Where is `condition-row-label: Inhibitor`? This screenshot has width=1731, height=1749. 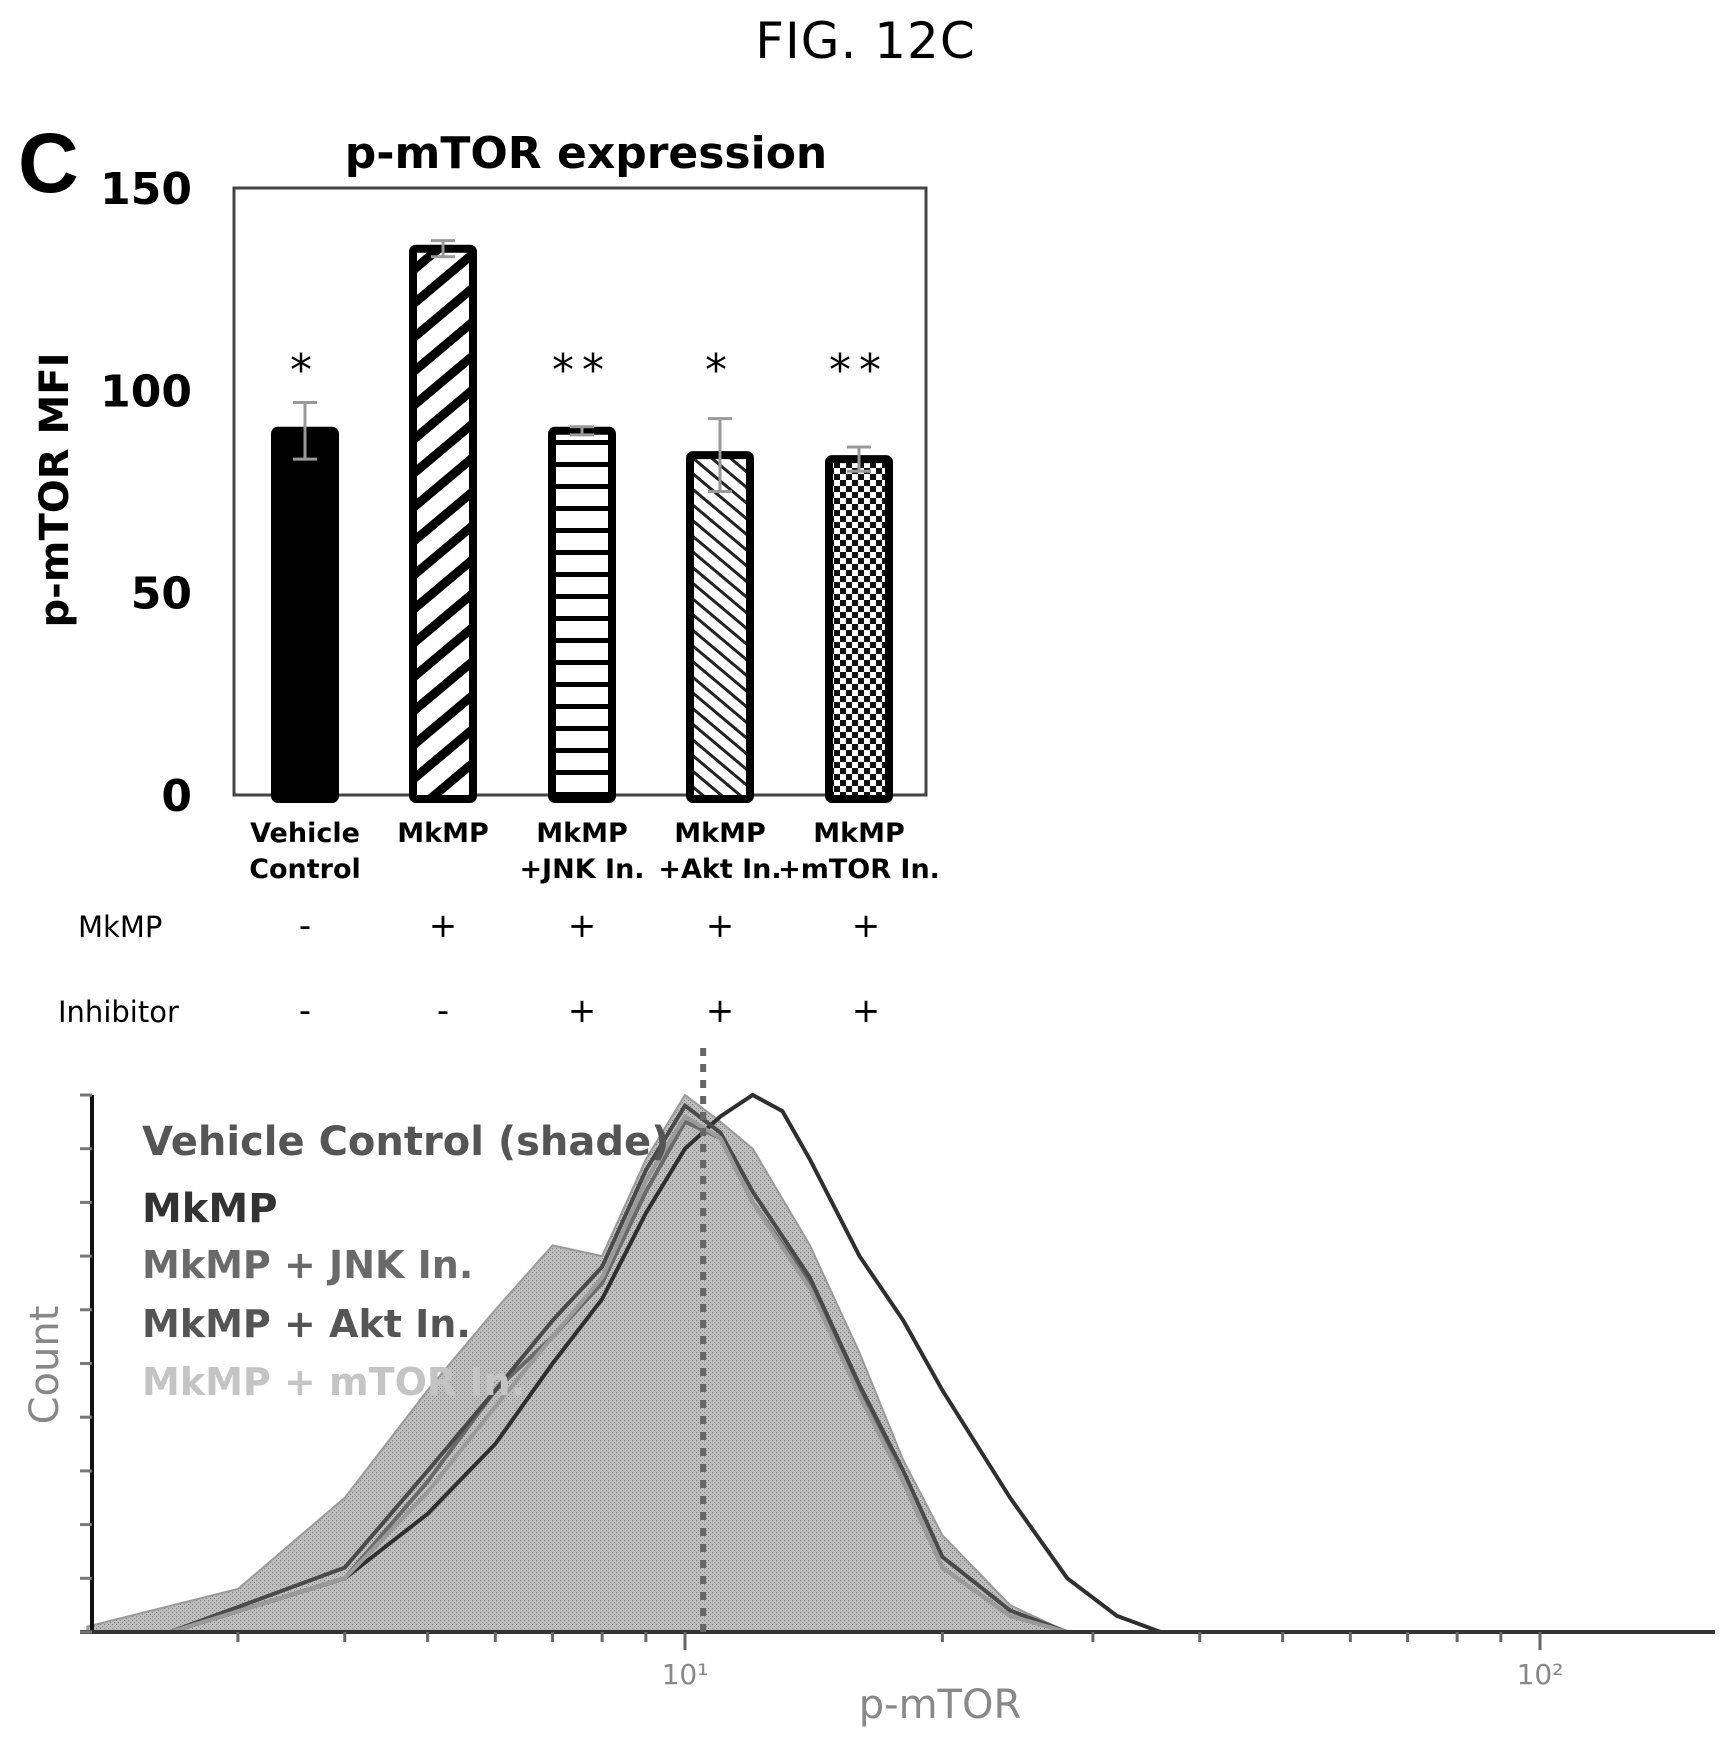
condition-row-label: Inhibitor is located at coordinates (118, 1012).